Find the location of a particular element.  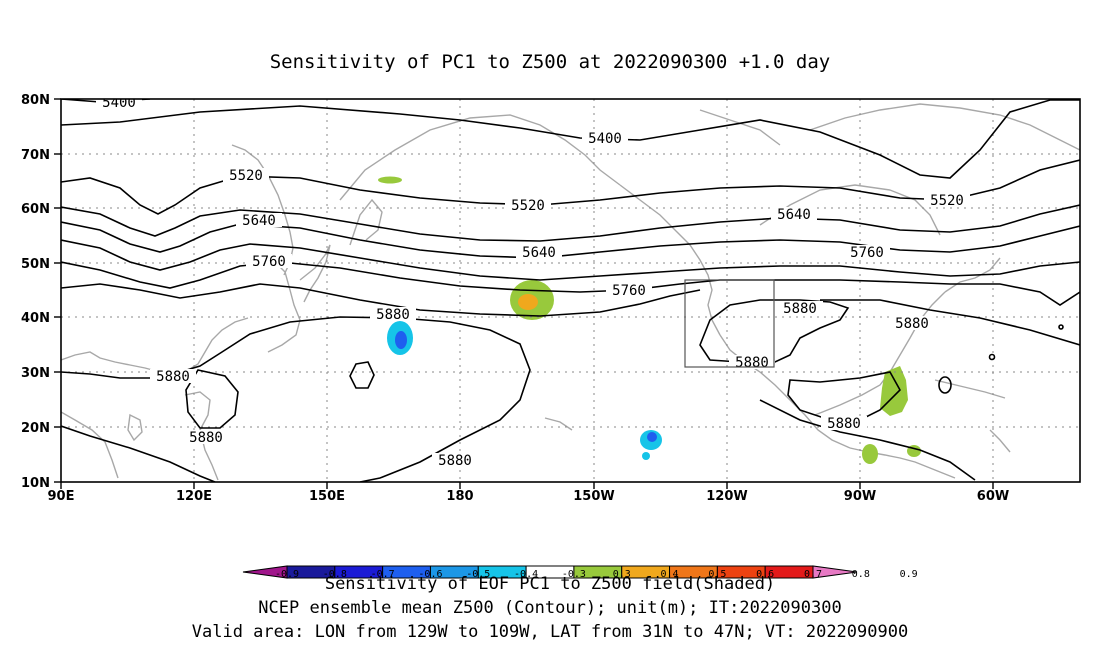

lon-label: 90W is located at coordinates (860, 496).